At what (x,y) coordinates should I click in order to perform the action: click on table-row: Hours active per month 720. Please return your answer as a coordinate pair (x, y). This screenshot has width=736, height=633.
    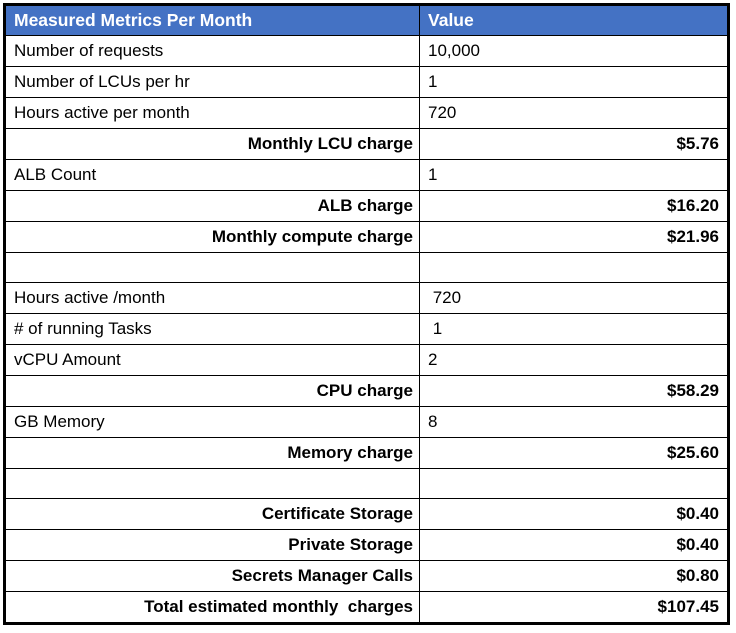
    Looking at the image, I should click on (366, 113).